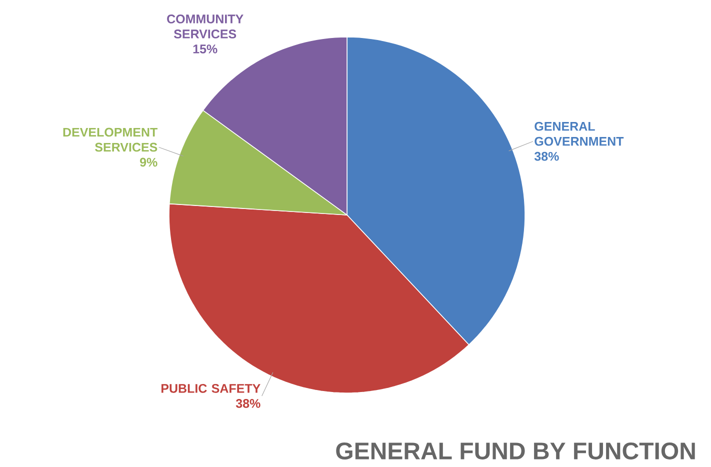 The height and width of the screenshot is (467, 711). Describe the element at coordinates (210, 388) in the screenshot. I see `slice-label: PUBLIC SAFETY` at that location.